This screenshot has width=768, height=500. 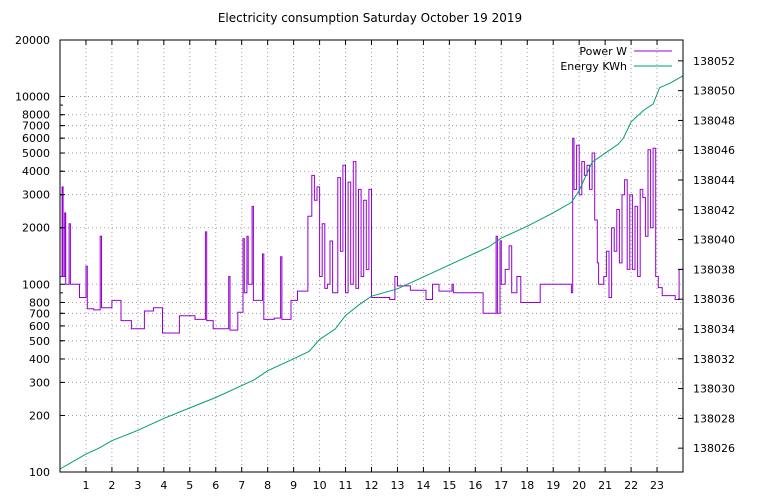 I want to click on x-tick-label: 23, so click(x=657, y=485).